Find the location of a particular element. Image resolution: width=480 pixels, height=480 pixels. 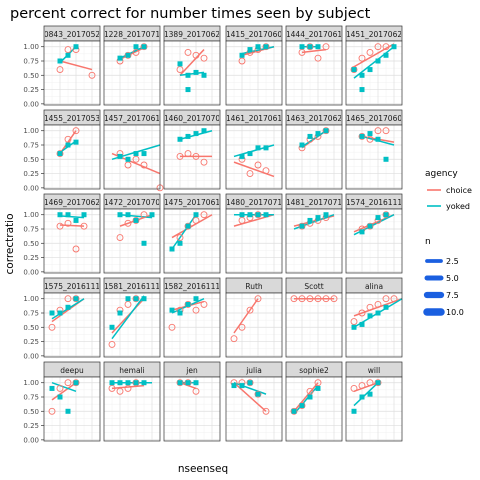

y-tick-label: 1.00 is located at coordinates (31, 47).